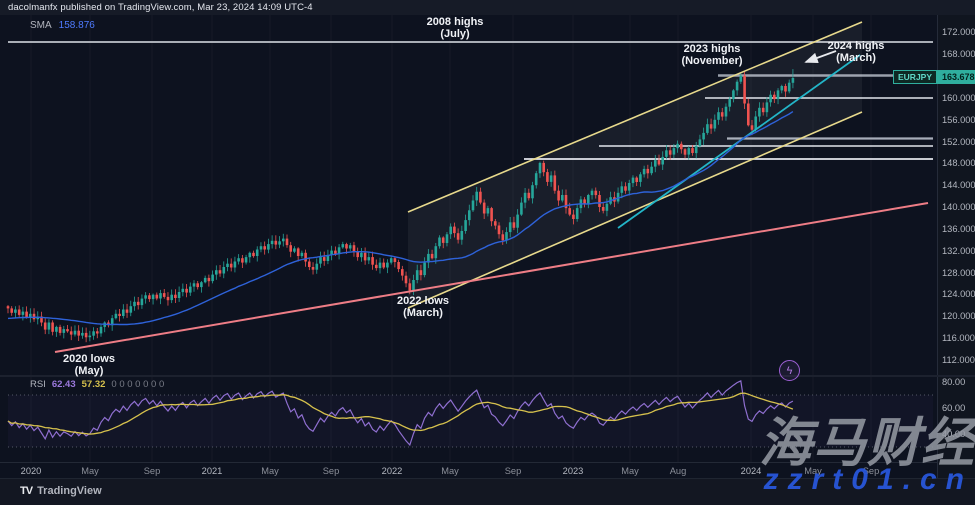  What do you see at coordinates (89, 371) in the screenshot?
I see `annotation-text: (May)` at bounding box center [89, 371].